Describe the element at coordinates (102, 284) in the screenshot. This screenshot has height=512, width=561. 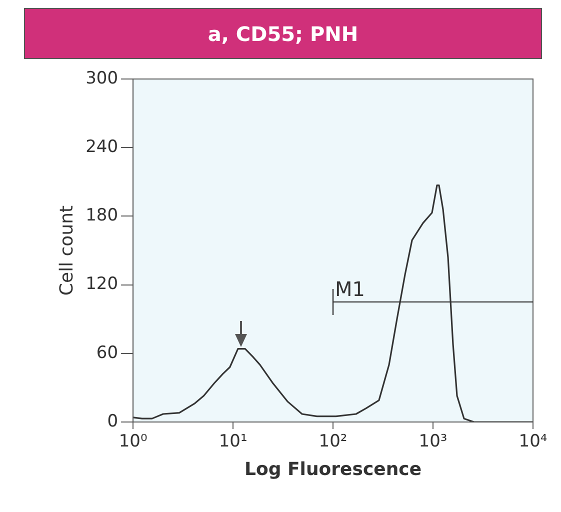
I see `y-tick-label: 120` at that location.